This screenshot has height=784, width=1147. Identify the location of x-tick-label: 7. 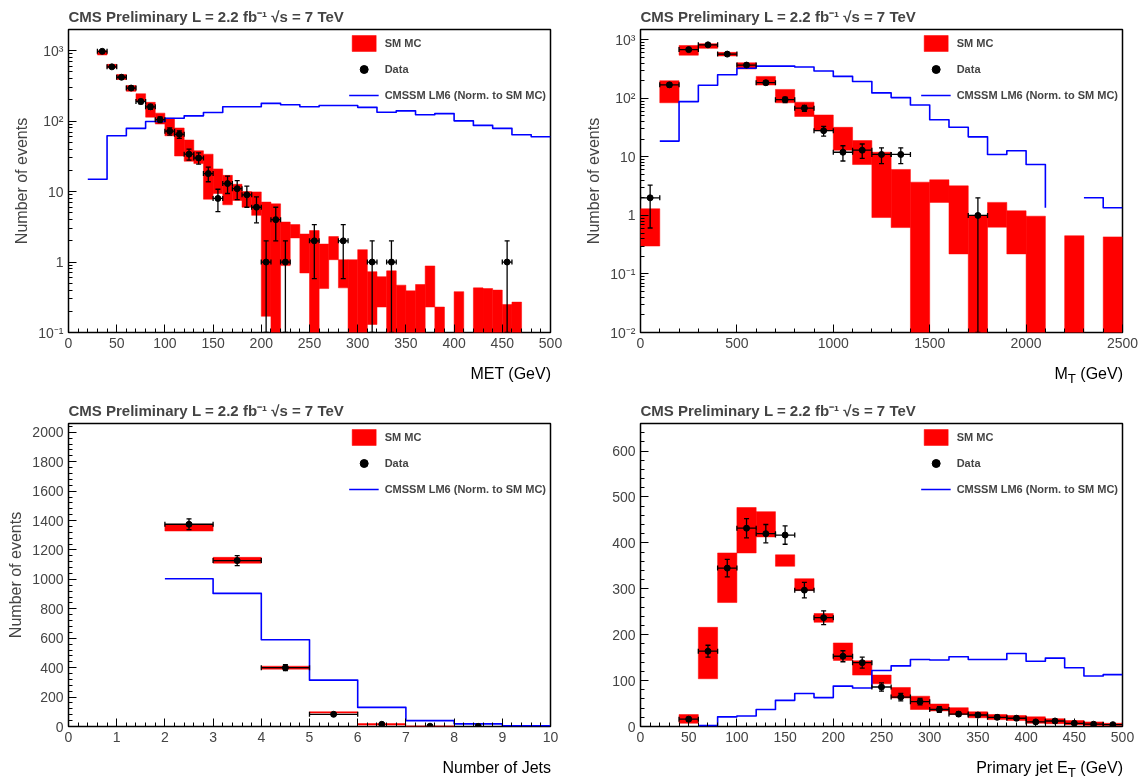
(406, 736).